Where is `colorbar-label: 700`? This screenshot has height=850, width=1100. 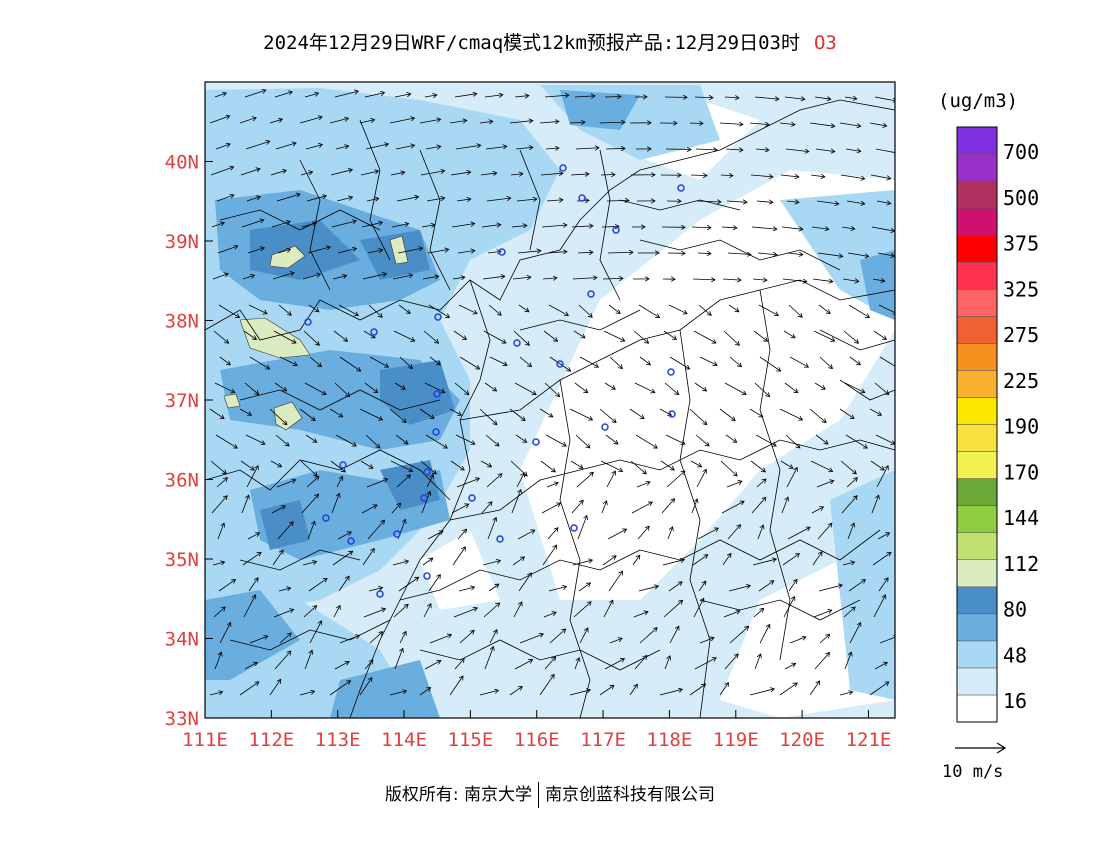
colorbar-label: 700 is located at coordinates (1021, 152).